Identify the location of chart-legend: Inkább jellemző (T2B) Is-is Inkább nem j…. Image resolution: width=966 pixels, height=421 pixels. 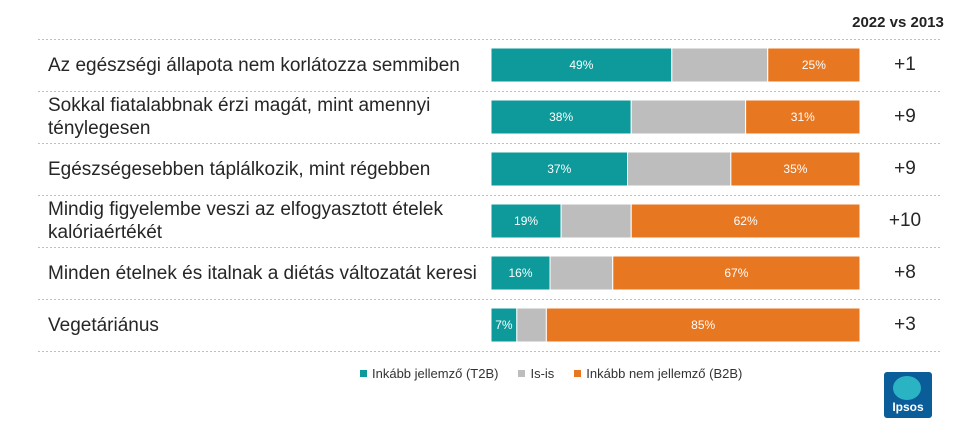
(551, 373).